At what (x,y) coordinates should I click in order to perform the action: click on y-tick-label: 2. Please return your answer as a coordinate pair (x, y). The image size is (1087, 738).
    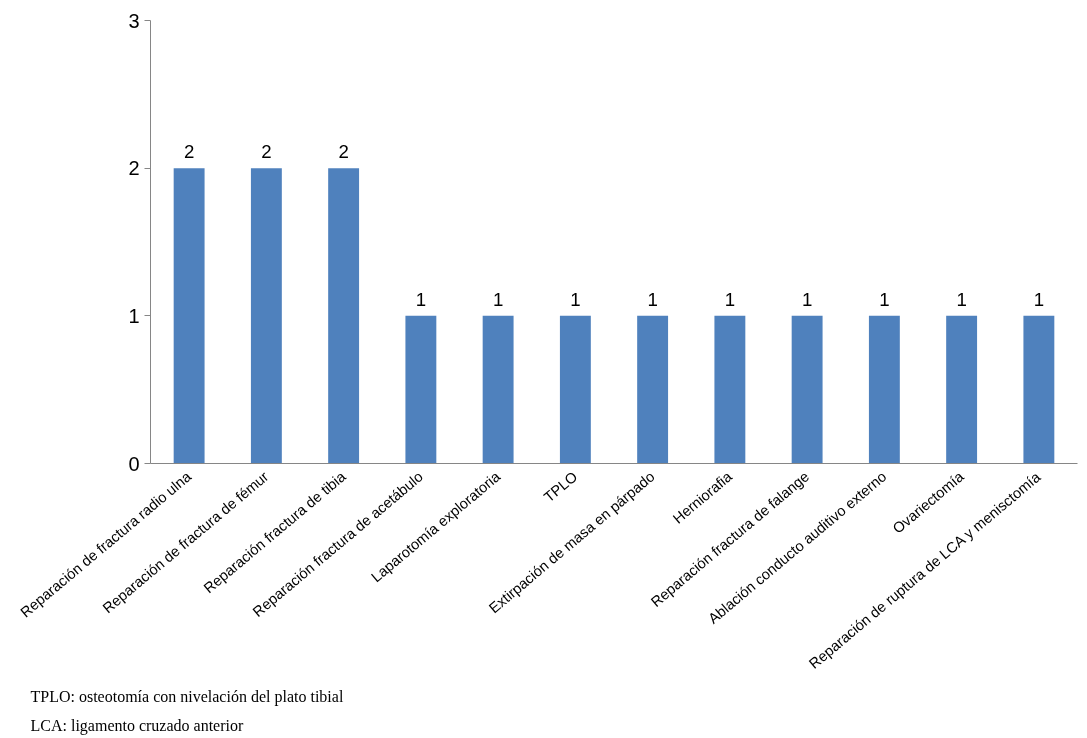
    Looking at the image, I should click on (134, 168).